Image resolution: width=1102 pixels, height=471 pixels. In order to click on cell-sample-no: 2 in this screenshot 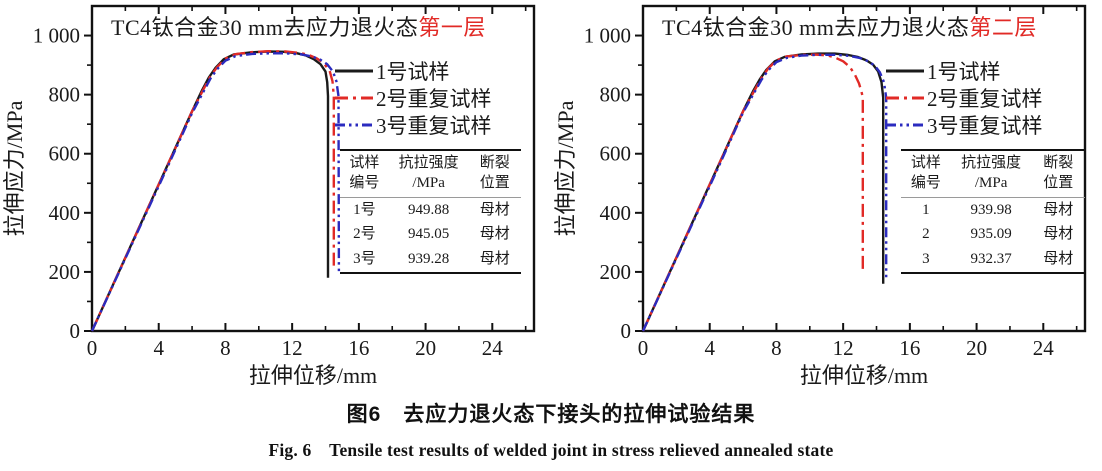, I will do `click(926, 234)`.